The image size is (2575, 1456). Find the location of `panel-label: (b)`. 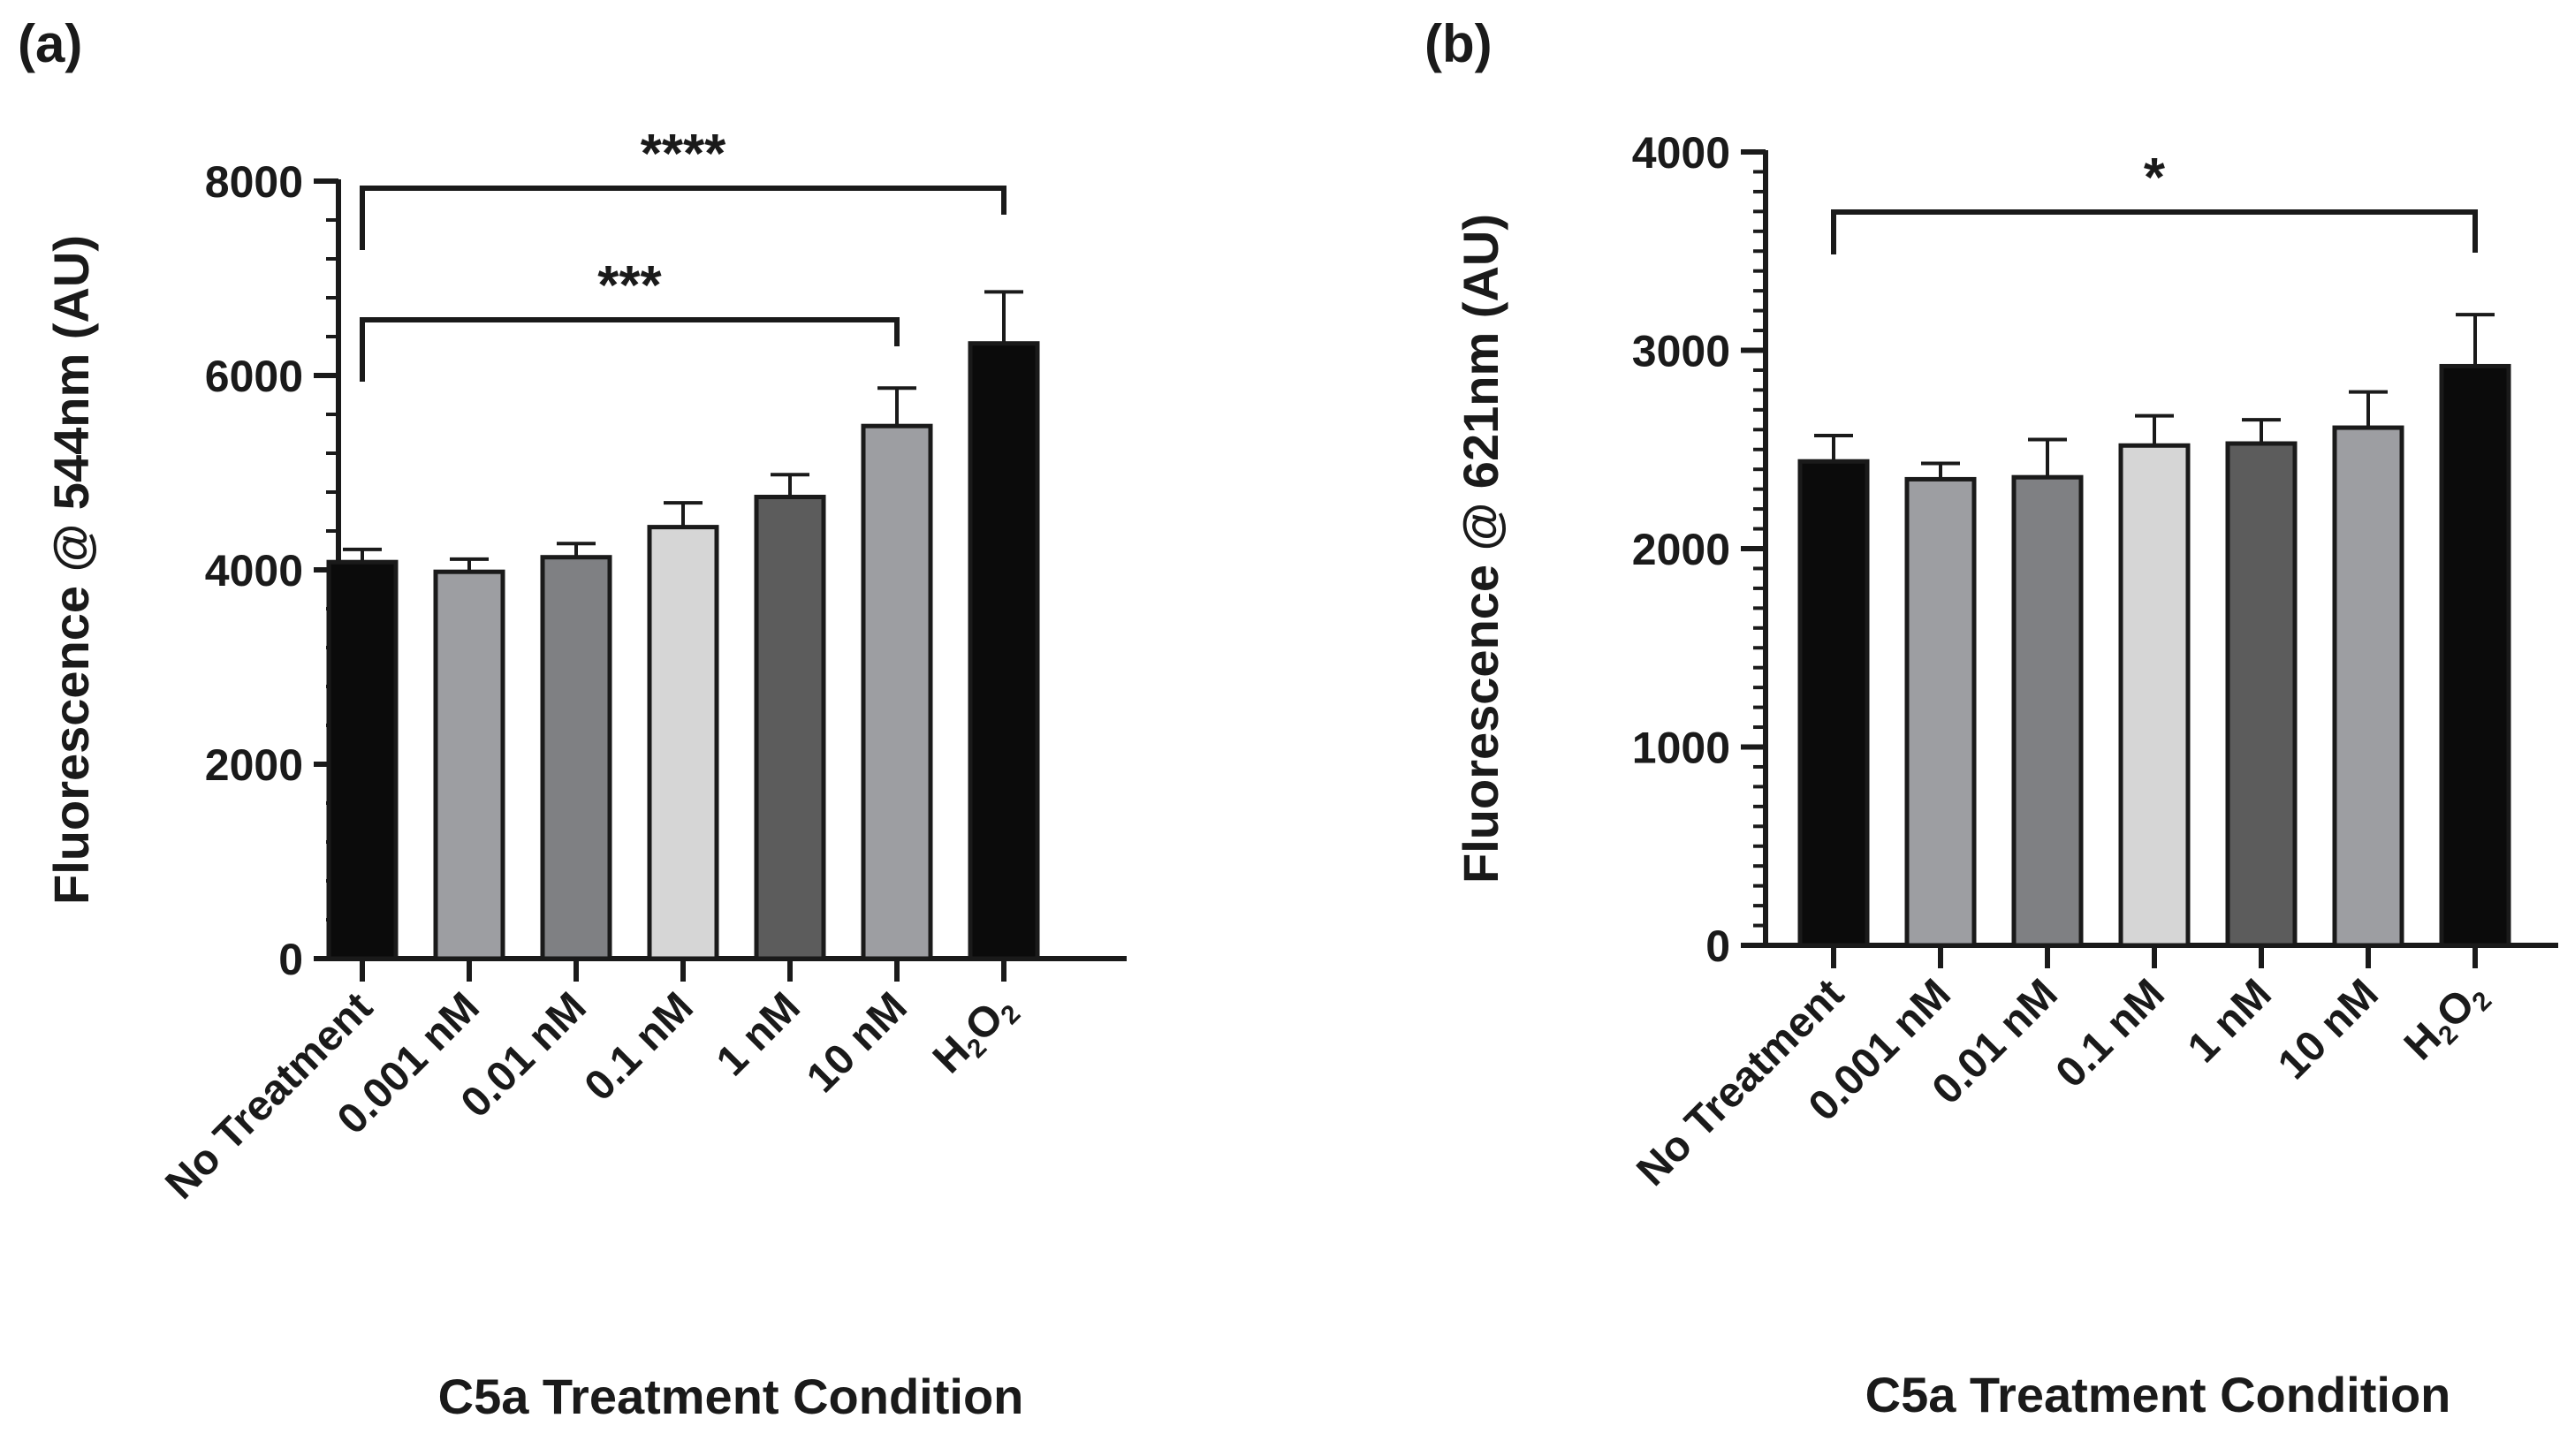

panel-label: (b) is located at coordinates (1458, 43).